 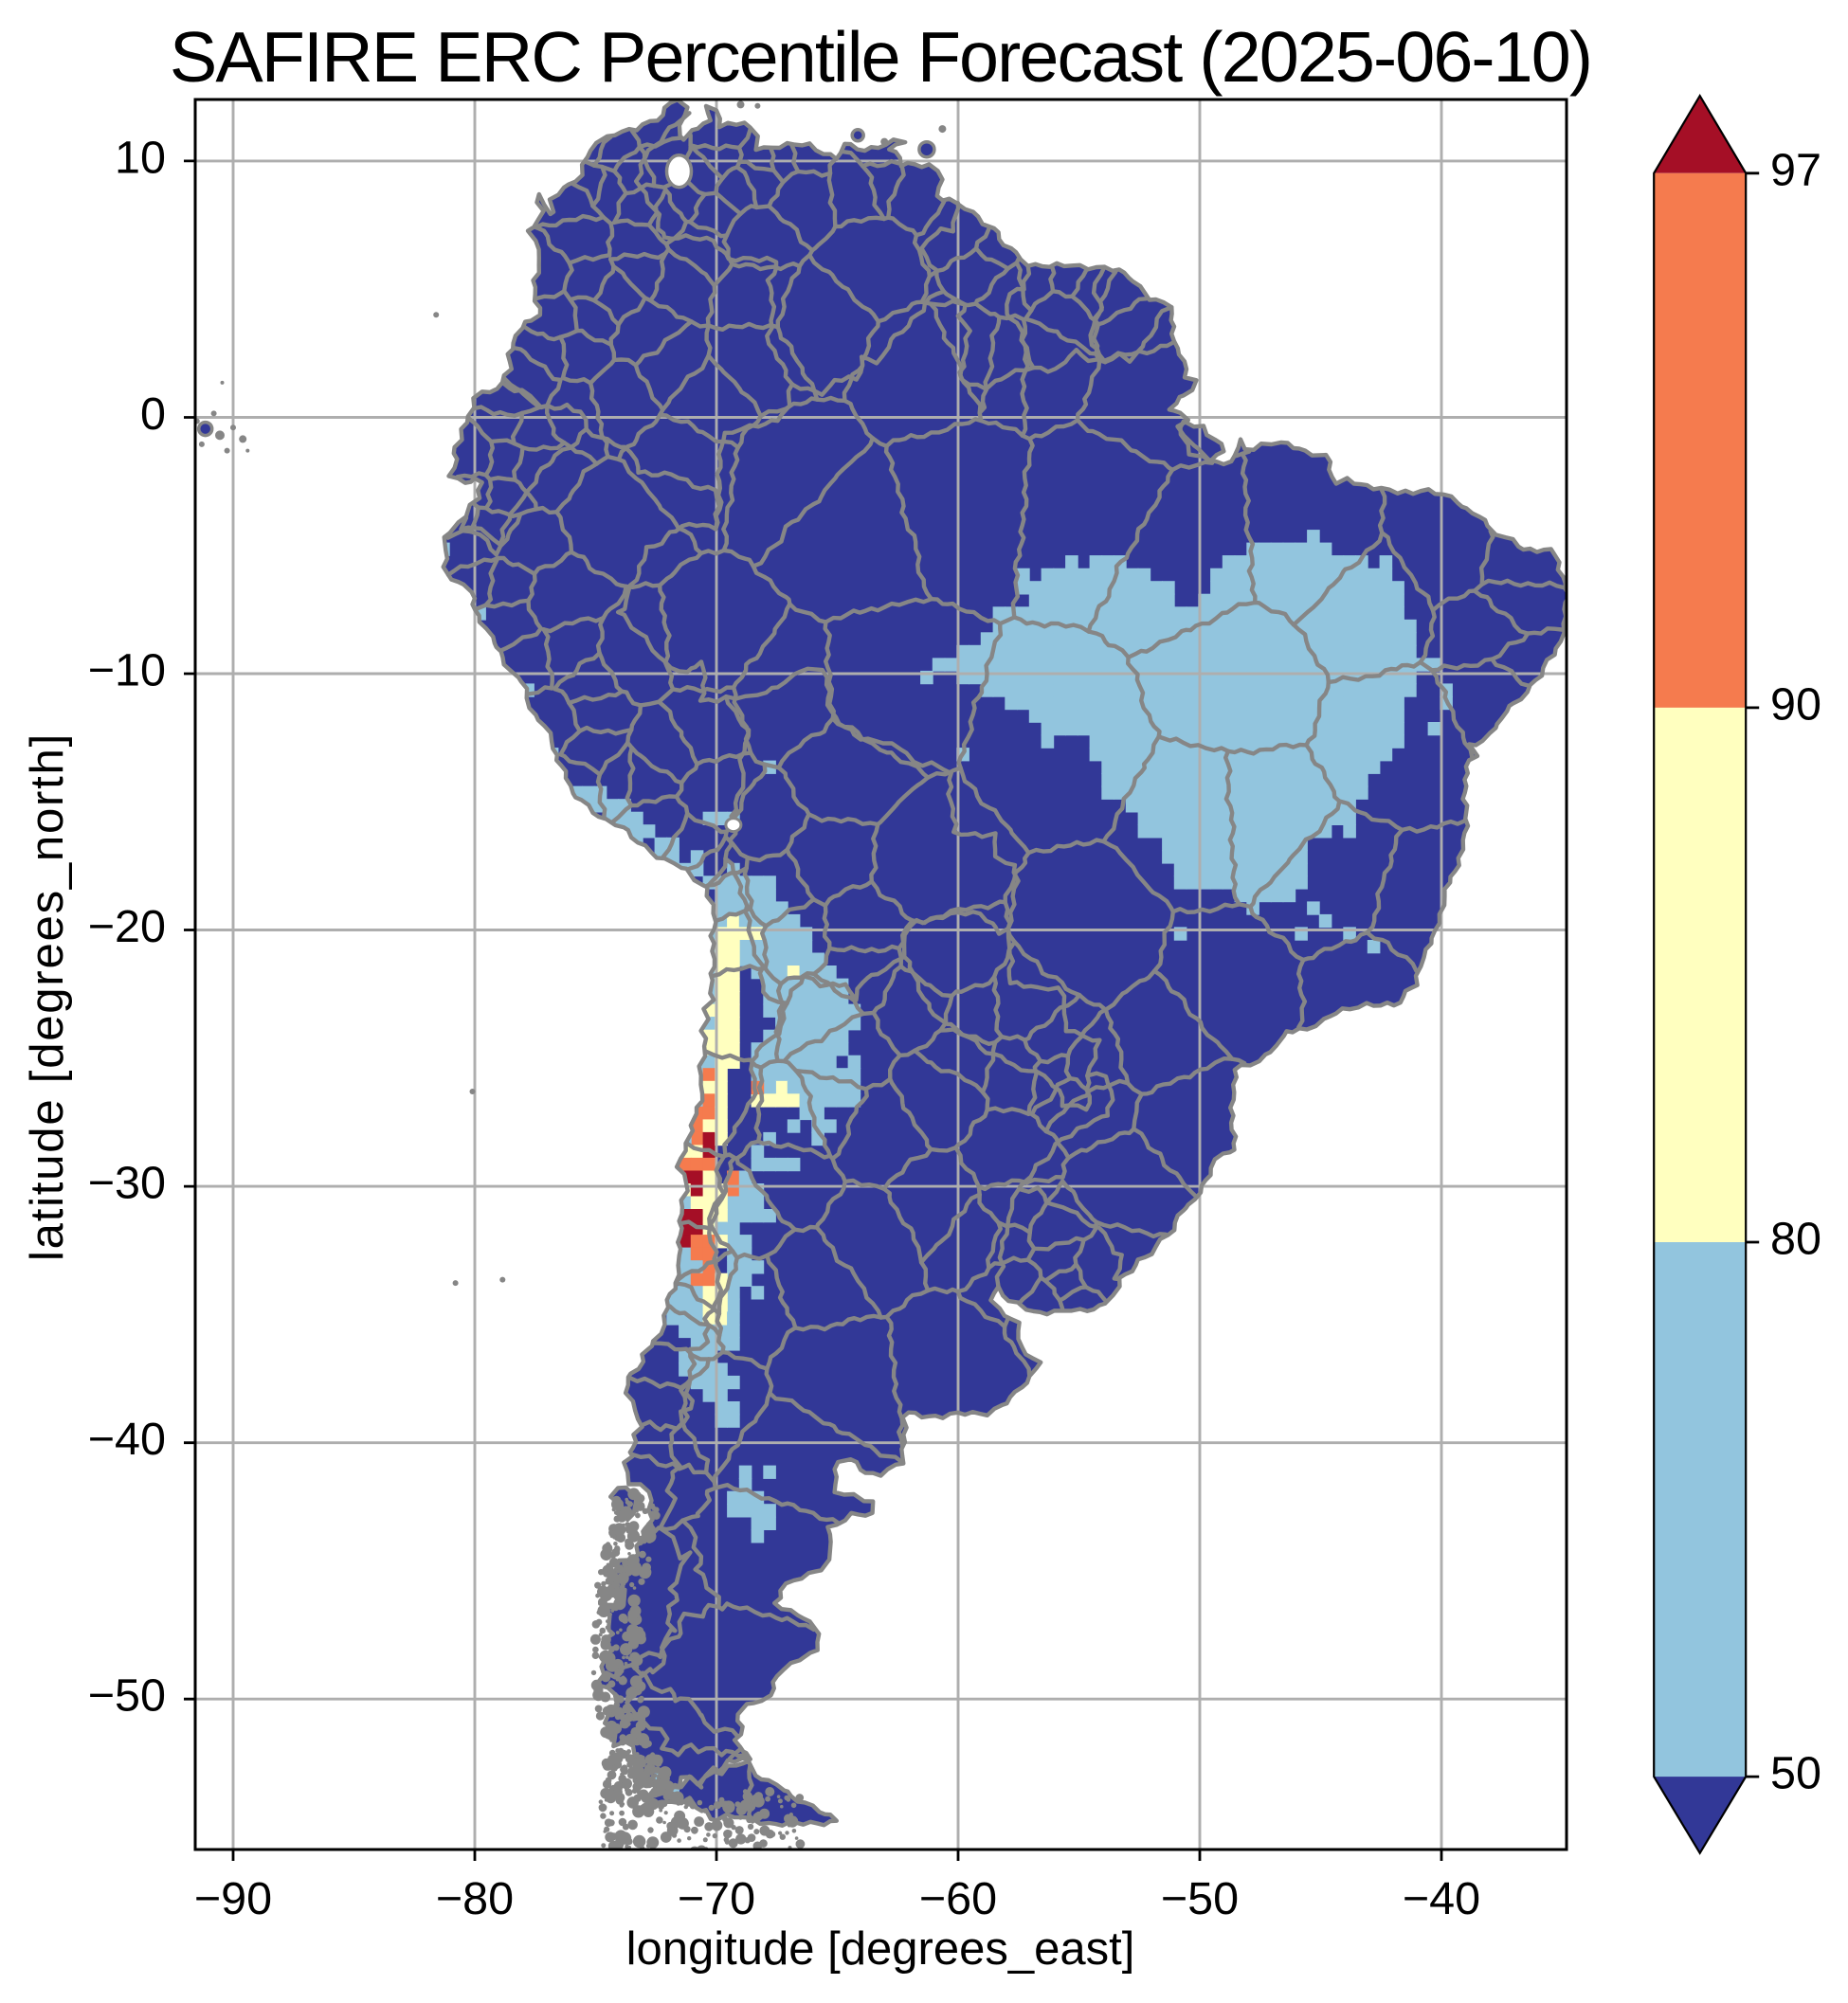 I want to click on svg-text: −70, so click(x=717, y=1898).